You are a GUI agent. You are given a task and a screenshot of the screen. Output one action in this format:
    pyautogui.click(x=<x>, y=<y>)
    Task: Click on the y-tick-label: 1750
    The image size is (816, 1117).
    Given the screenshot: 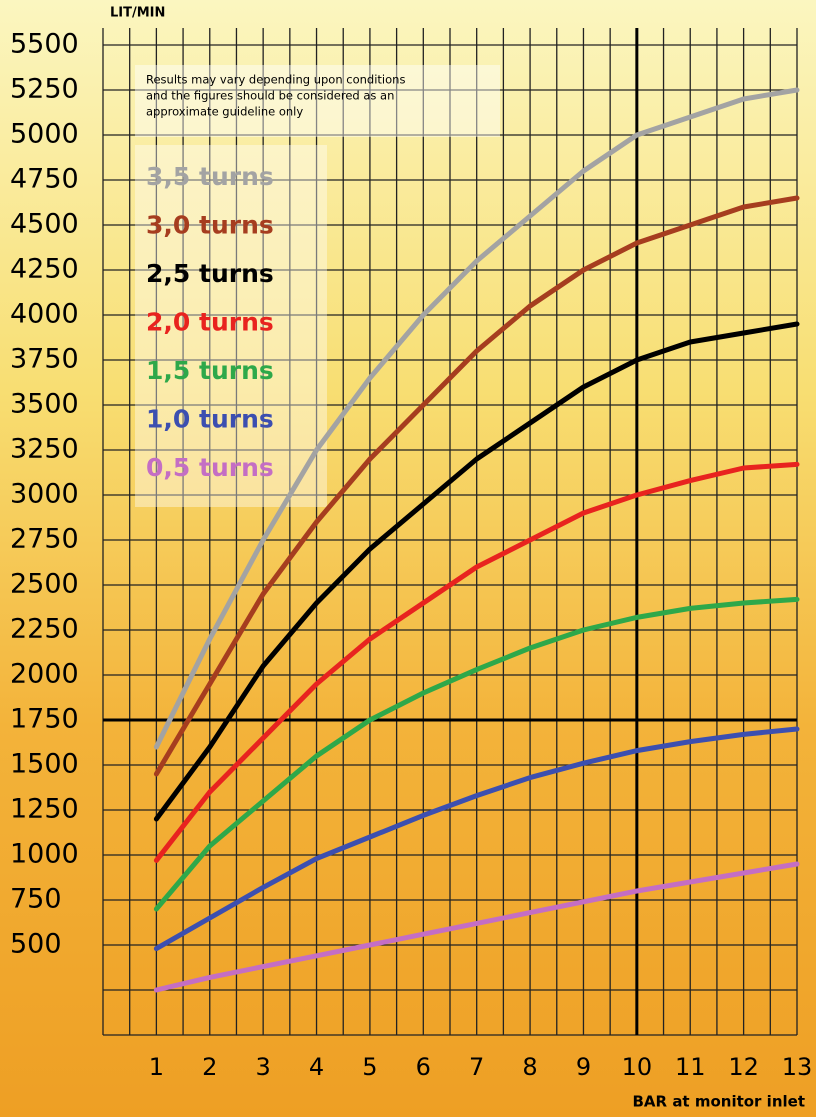 What is the action you would take?
    pyautogui.click(x=44, y=719)
    